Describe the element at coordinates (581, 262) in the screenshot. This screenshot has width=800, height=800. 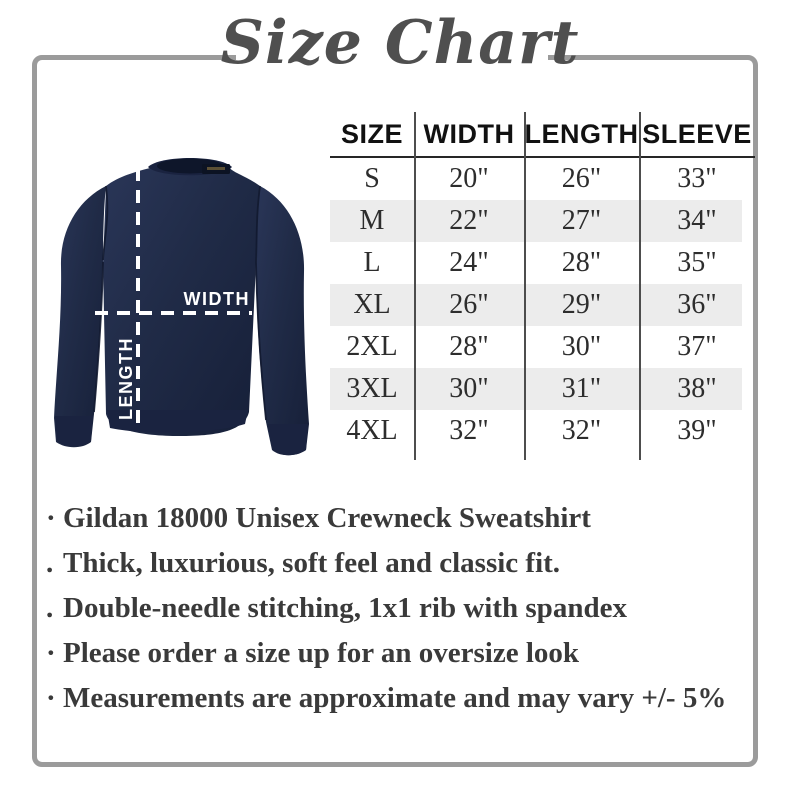
I see `cell-length: 28"` at that location.